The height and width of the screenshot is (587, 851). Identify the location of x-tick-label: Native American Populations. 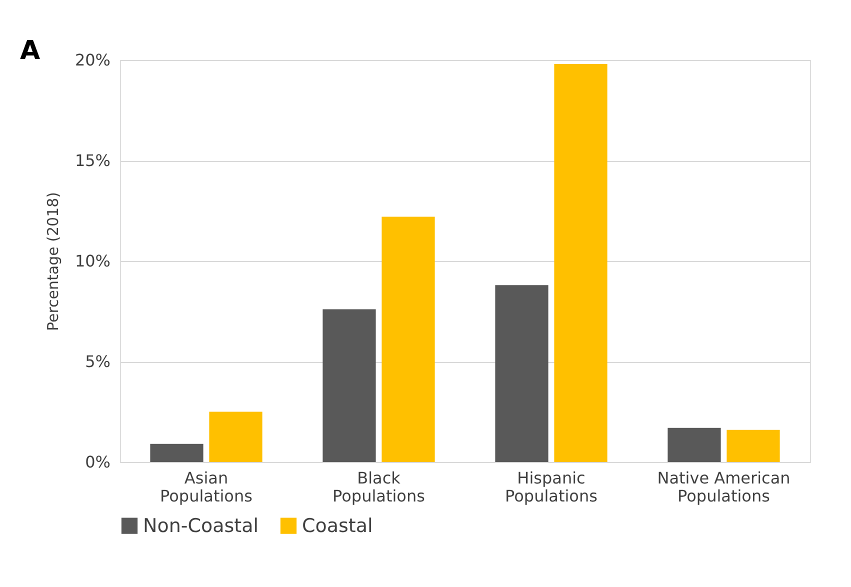
(723, 487).